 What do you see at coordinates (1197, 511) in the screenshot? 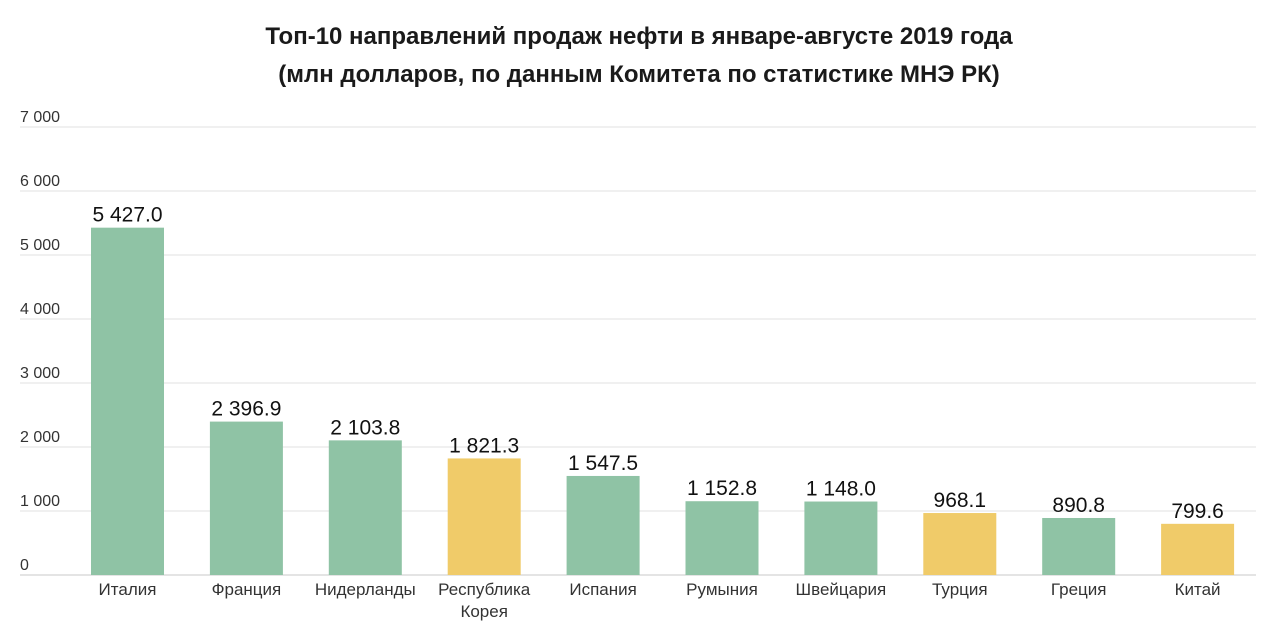
I see `data-label: 799.6` at bounding box center [1197, 511].